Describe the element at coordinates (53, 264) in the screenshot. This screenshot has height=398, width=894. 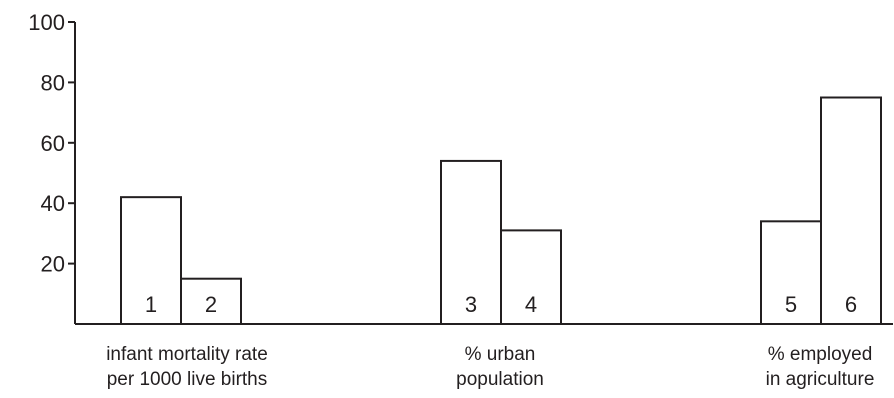
I see `y-tick-label: 20` at that location.